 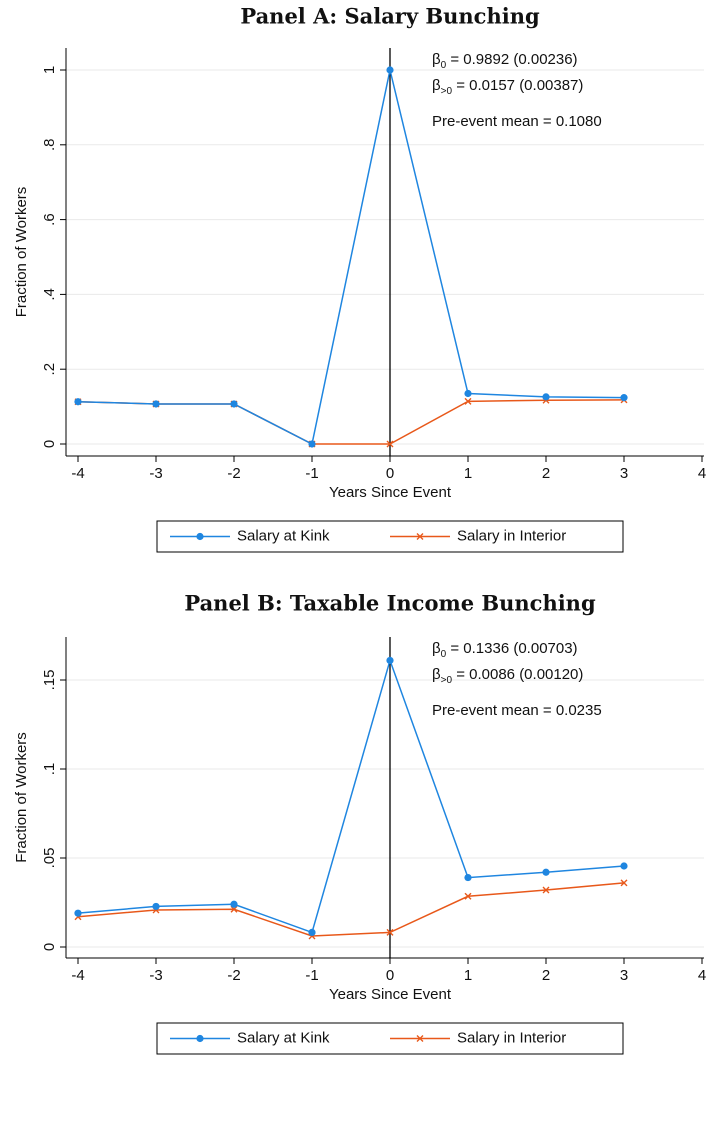 I want to click on annotation-text: Pre-event mean = 0.0235, so click(x=517, y=710).